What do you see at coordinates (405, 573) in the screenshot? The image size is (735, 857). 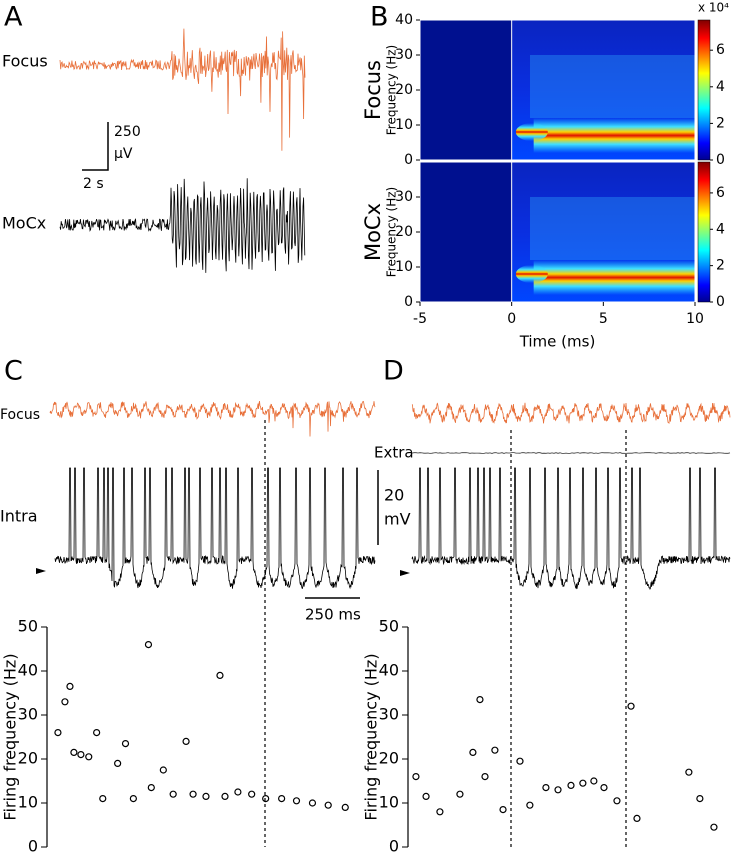 I see `arrowhead` at bounding box center [405, 573].